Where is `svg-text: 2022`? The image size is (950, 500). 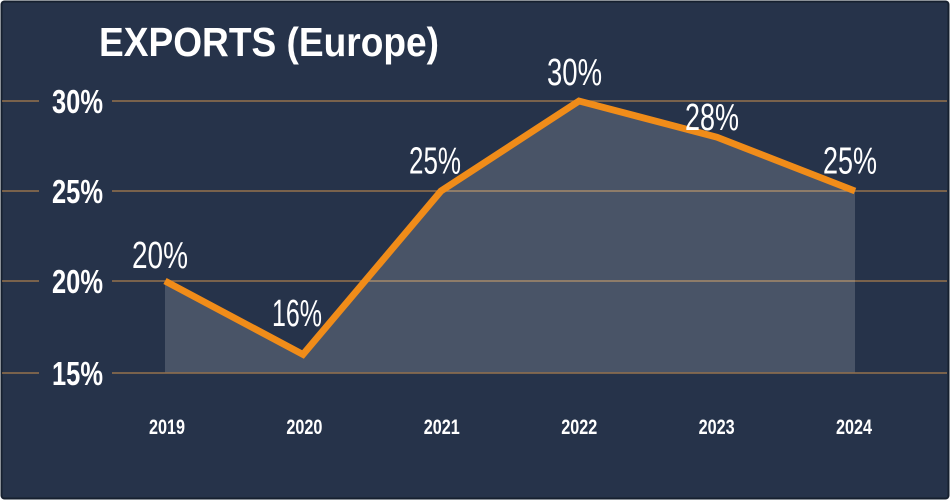 svg-text: 2022 is located at coordinates (579, 427).